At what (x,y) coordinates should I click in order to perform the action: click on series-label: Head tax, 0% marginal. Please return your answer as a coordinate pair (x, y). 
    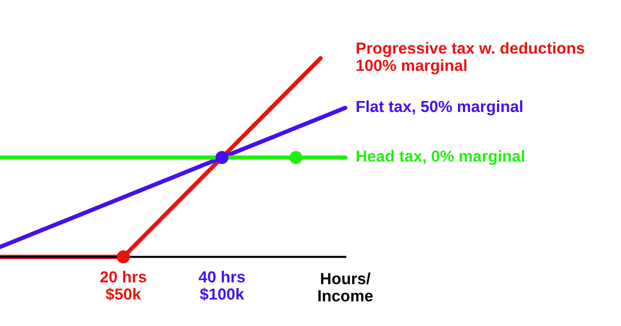
    Looking at the image, I should click on (440, 158).